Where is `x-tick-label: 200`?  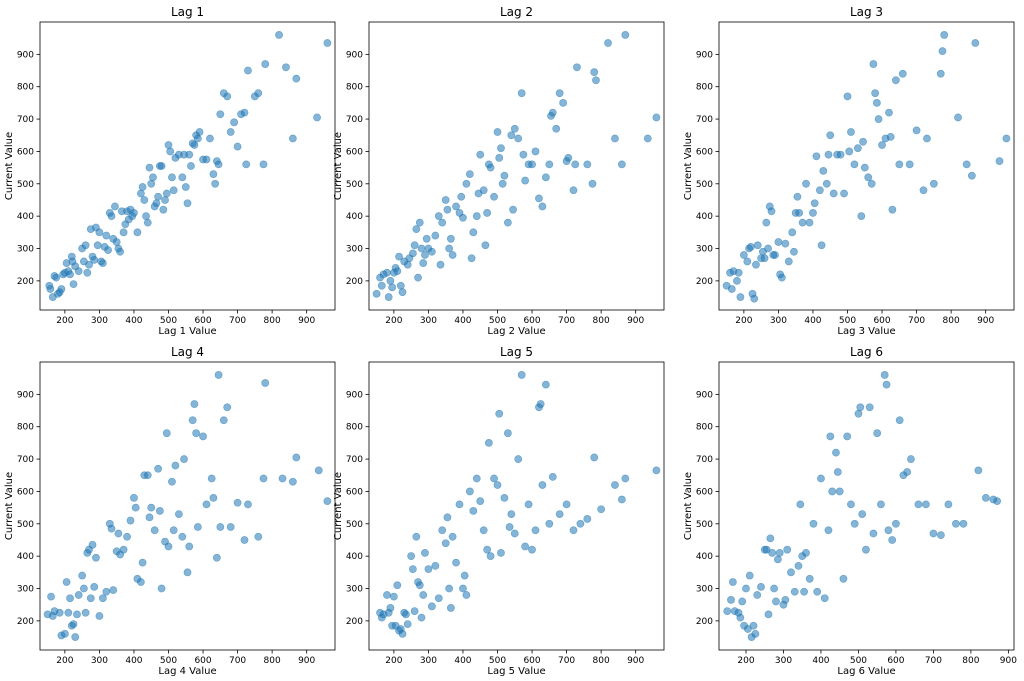 x-tick-label: 200 is located at coordinates (745, 661).